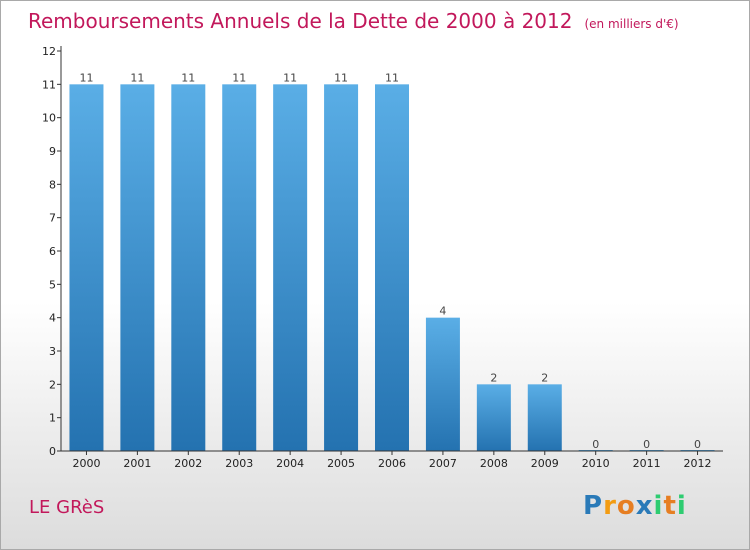 The width and height of the screenshot is (750, 550). Describe the element at coordinates (644, 506) in the screenshot. I see `logo-letter: x` at that location.